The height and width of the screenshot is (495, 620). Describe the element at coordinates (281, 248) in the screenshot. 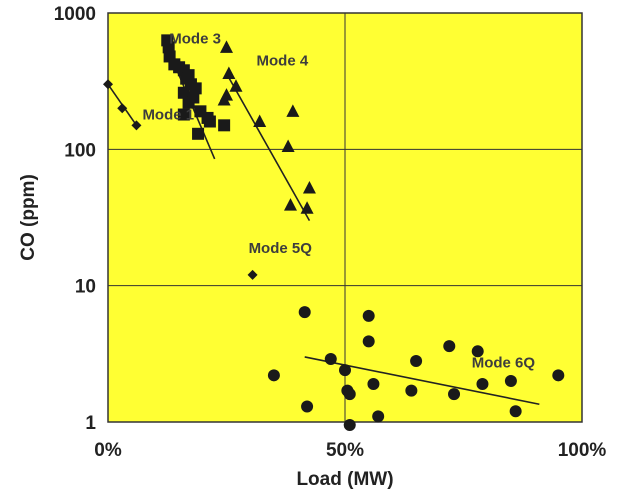

I see `mode-5q-label: Mode 5Q` at that location.